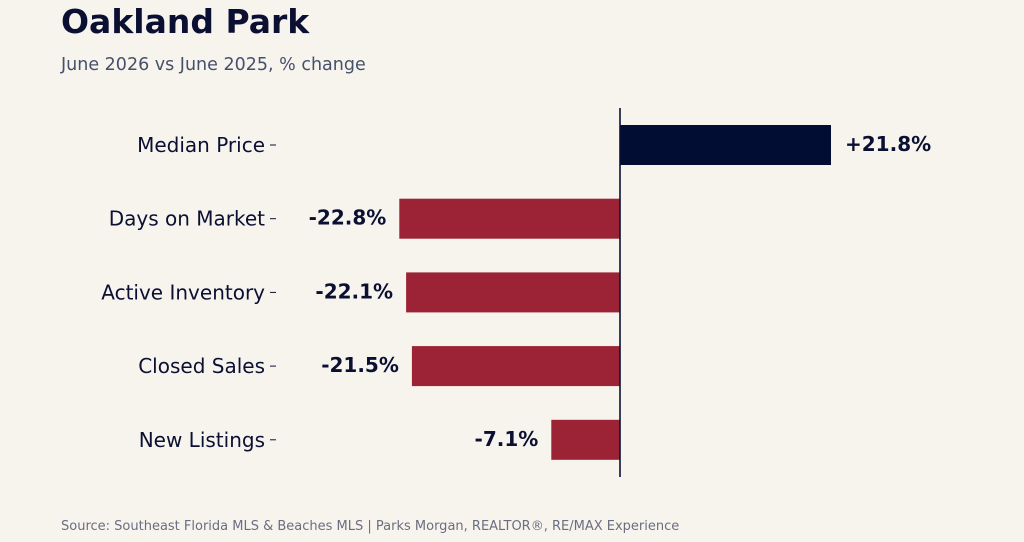 This screenshot has height=542, width=1024. Describe the element at coordinates (888, 144) in the screenshot. I see `data-label-0: +21.8%` at that location.